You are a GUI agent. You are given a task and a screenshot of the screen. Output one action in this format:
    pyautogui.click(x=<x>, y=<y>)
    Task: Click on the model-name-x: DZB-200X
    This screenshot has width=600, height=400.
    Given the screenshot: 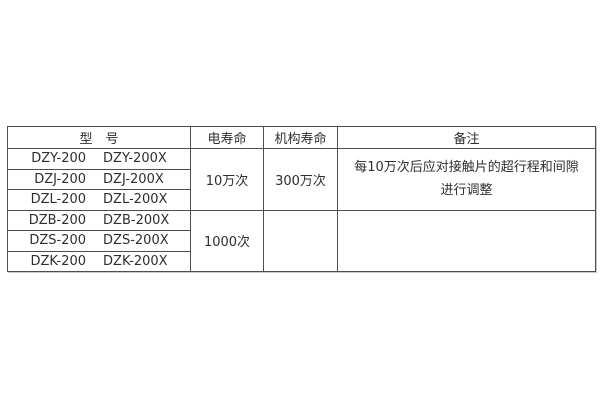 What is the action you would take?
    pyautogui.click(x=136, y=220)
    